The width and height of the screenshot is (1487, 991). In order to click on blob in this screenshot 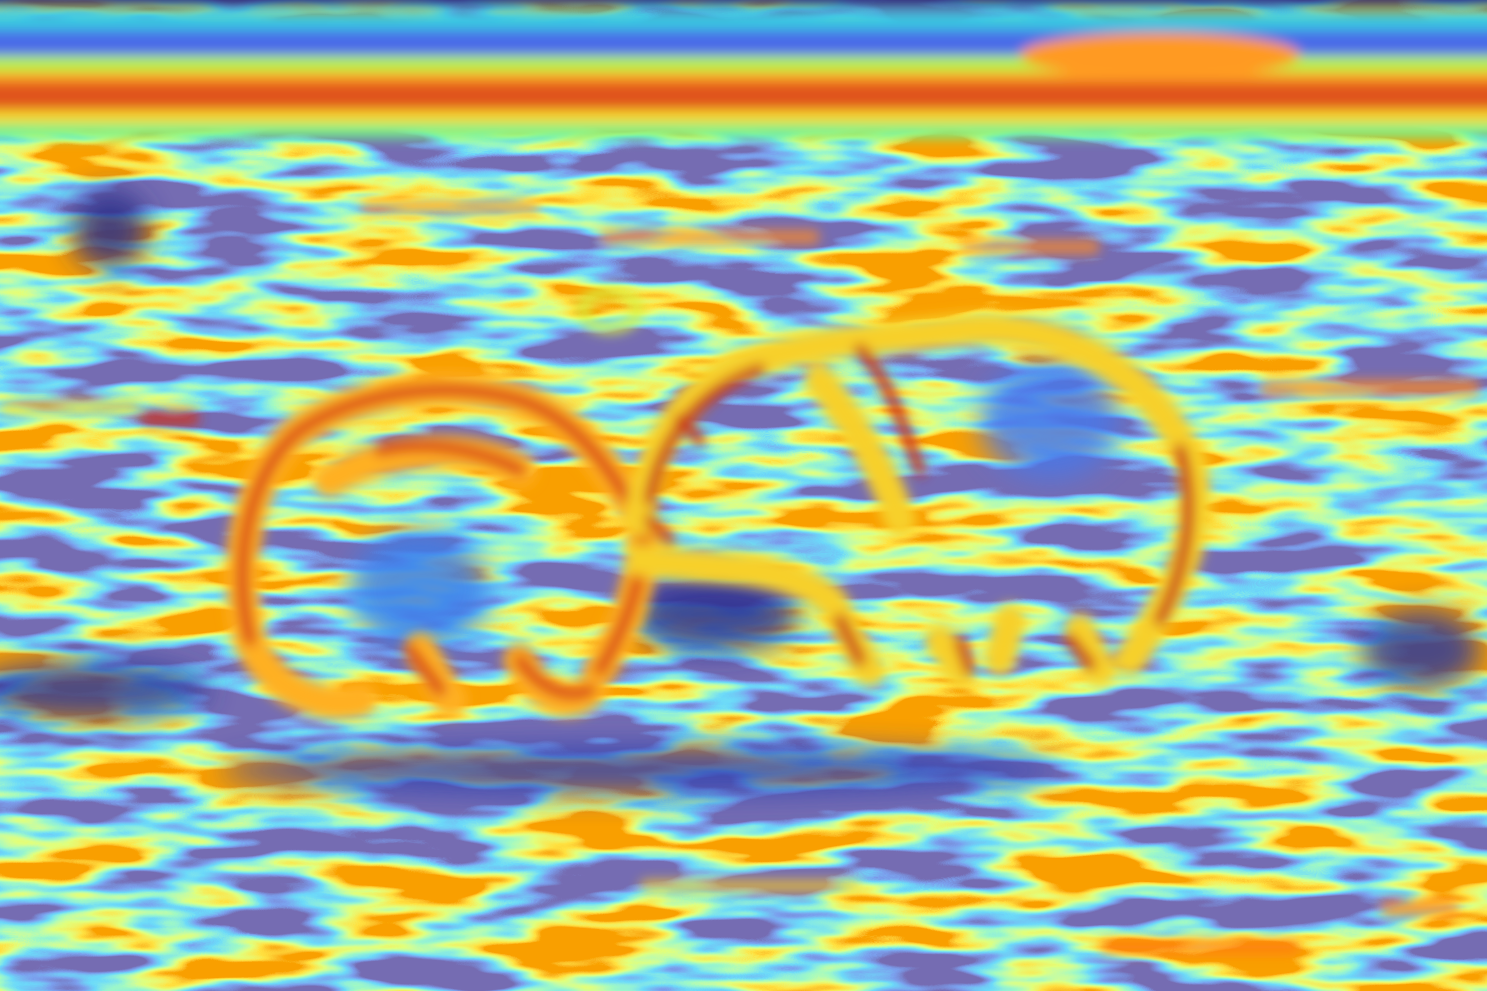, I will do `click(1160, 55)`.